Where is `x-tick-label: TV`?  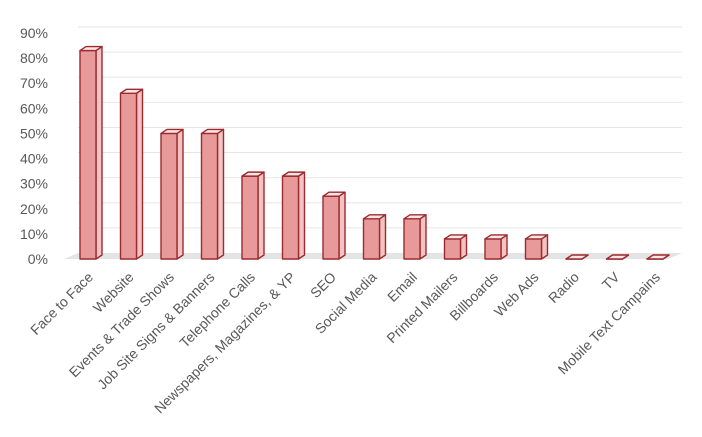 x-tick-label: TV is located at coordinates (611, 280).